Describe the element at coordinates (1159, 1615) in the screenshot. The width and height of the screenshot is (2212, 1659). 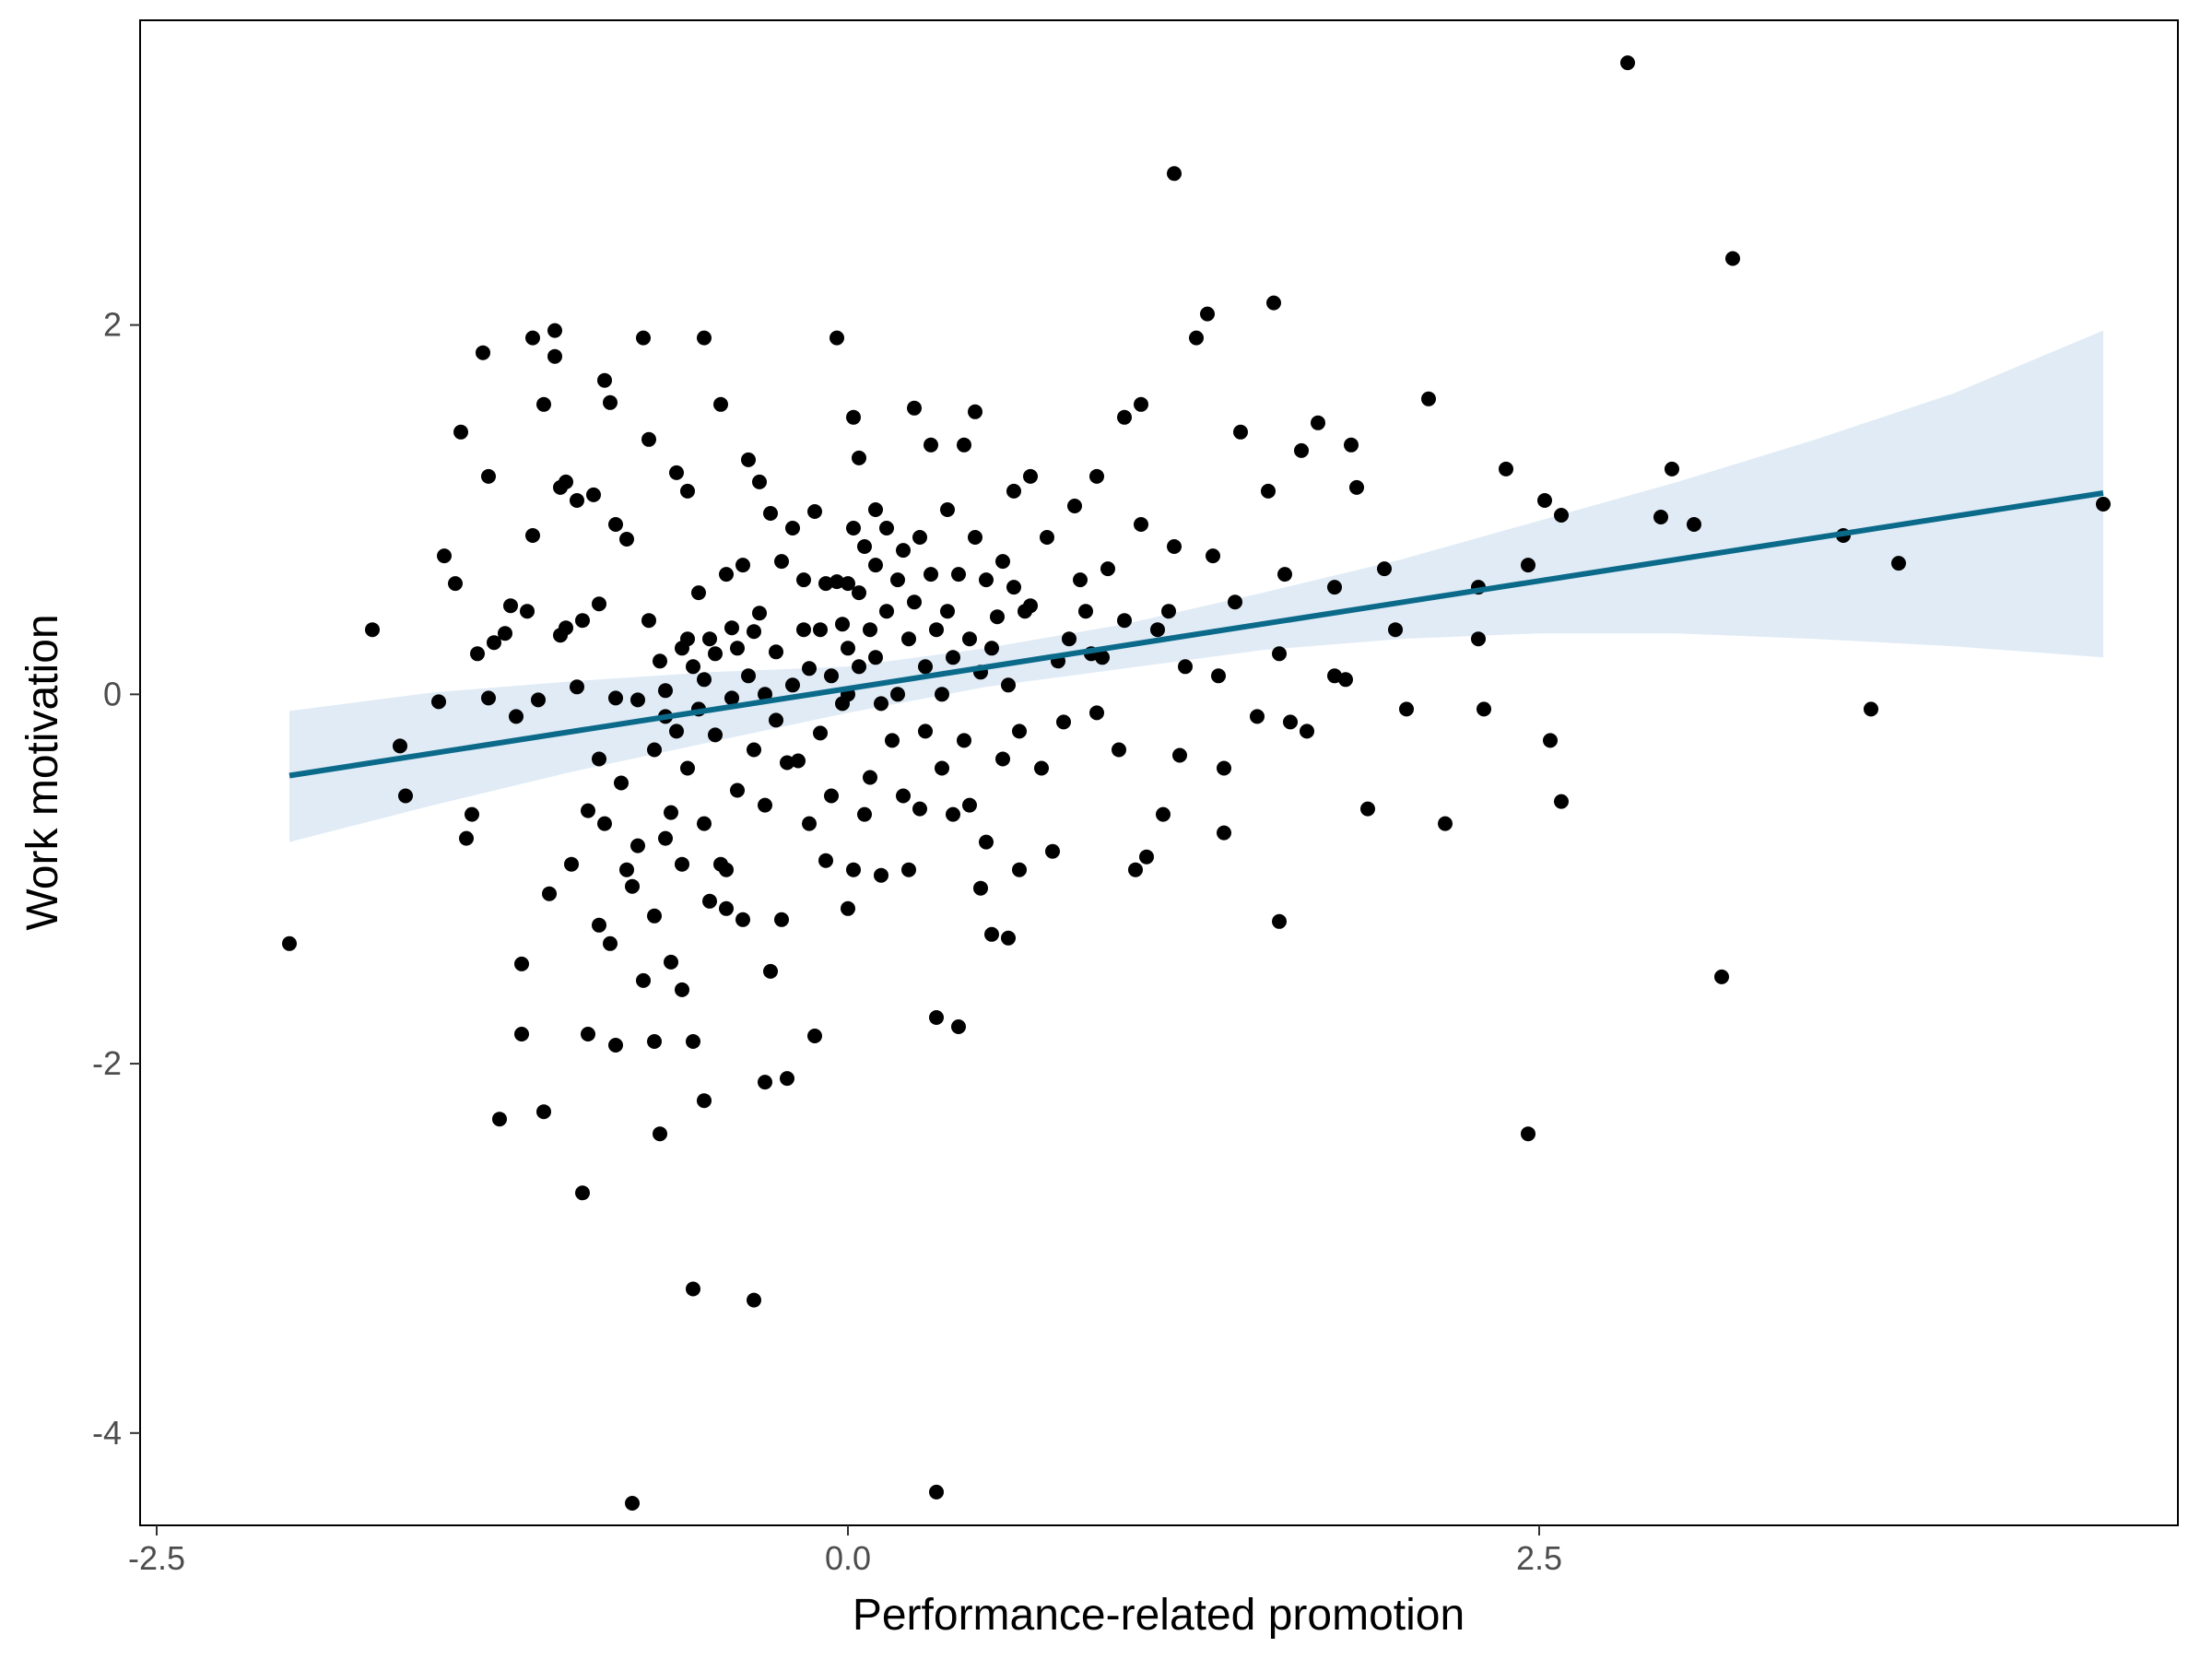
I see `x-axis-title: Performance-related promotion` at that location.